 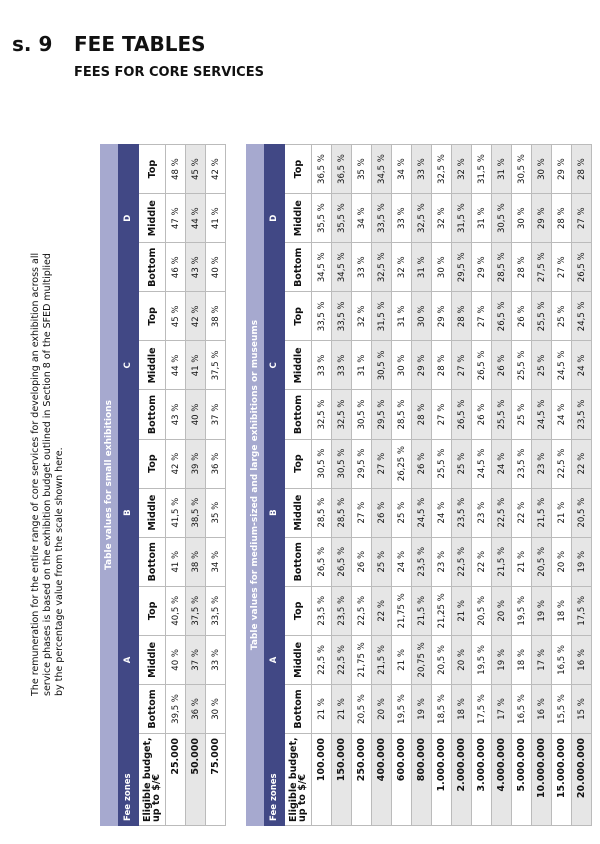 What do you see at coordinates (195, 218) in the screenshot?
I see `fee-value: 44 %` at bounding box center [195, 218].